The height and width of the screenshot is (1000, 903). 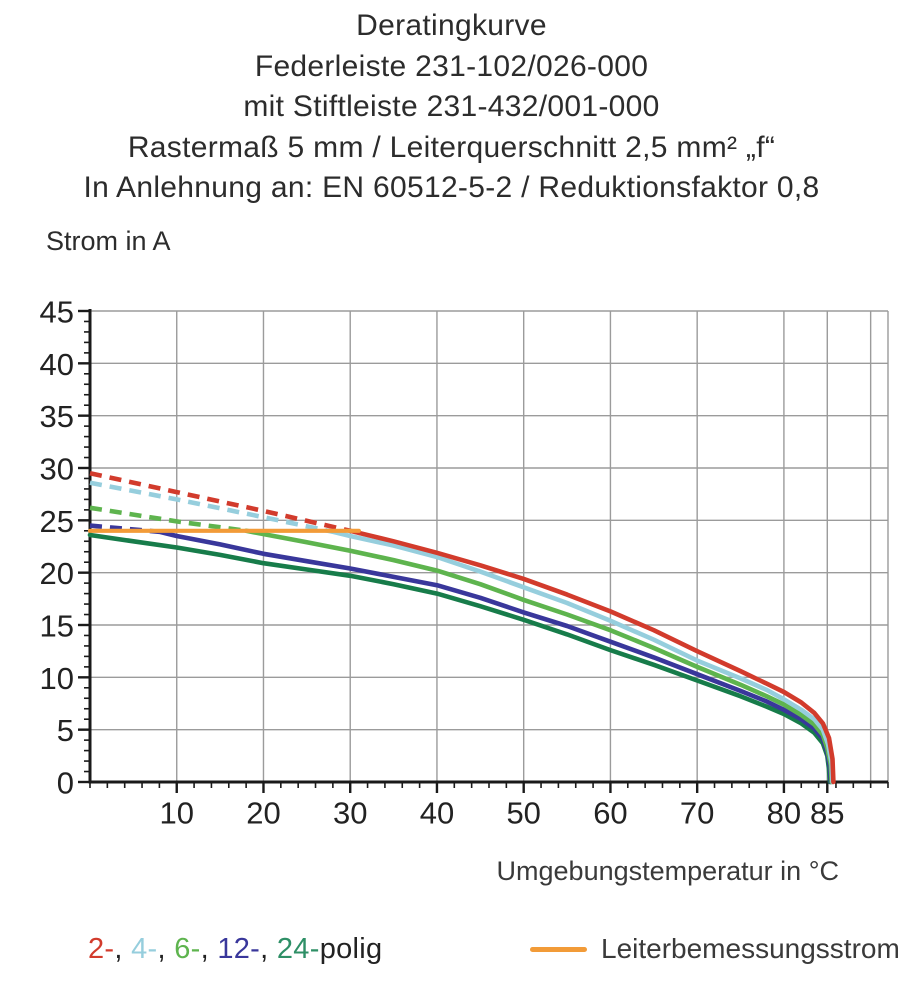 What do you see at coordinates (523, 812) in the screenshot?
I see `svg-text: 50` at bounding box center [523, 812].